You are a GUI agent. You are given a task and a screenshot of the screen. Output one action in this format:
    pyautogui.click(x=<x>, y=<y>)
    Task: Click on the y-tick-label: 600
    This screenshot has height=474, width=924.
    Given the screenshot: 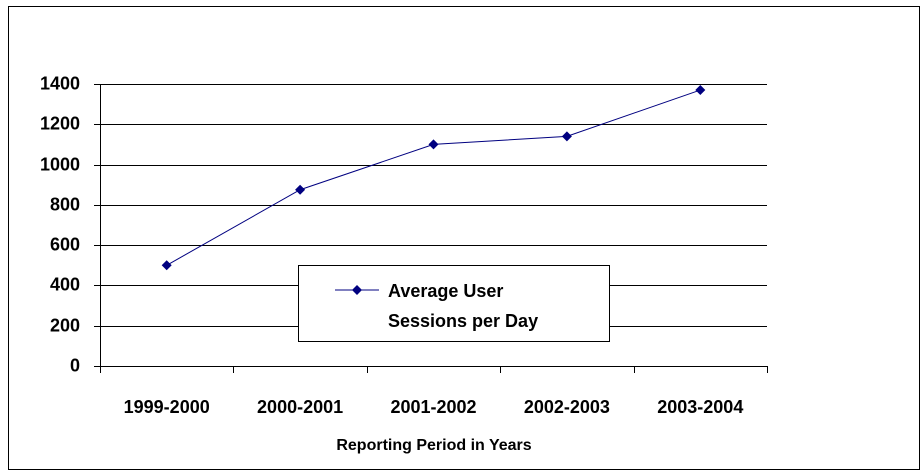 What is the action you would take?
    pyautogui.click(x=65, y=244)
    